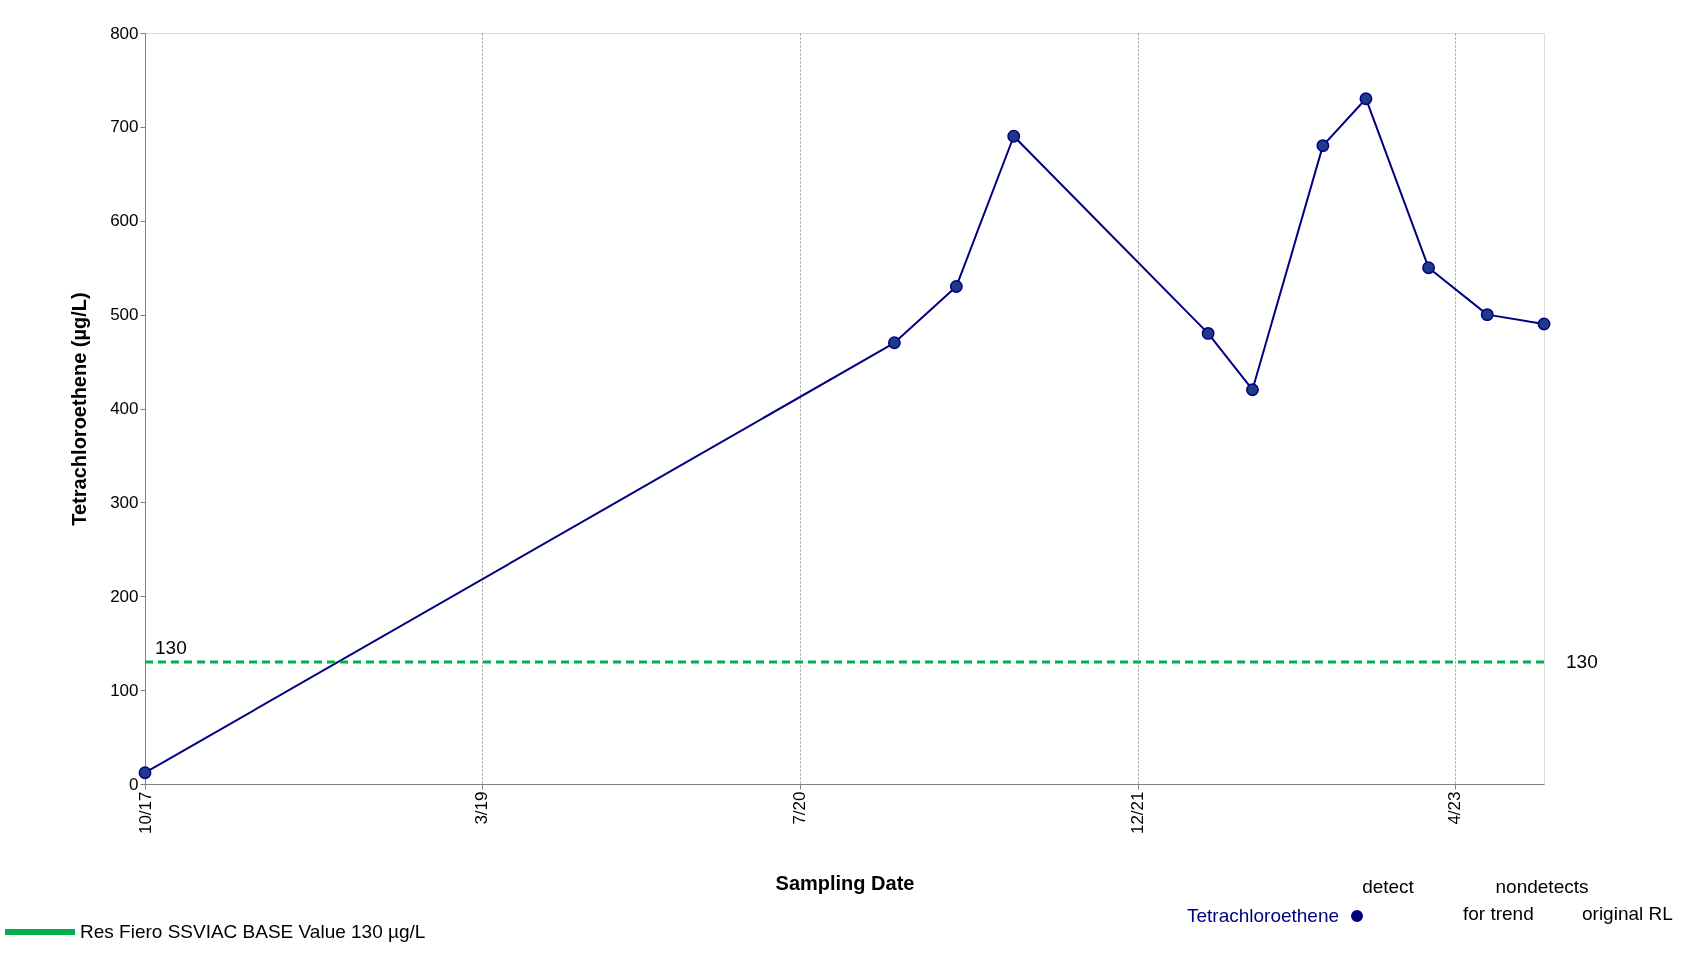  Describe the element at coordinates (145, 813) in the screenshot. I see `x-tick-label: 10/17` at that location.